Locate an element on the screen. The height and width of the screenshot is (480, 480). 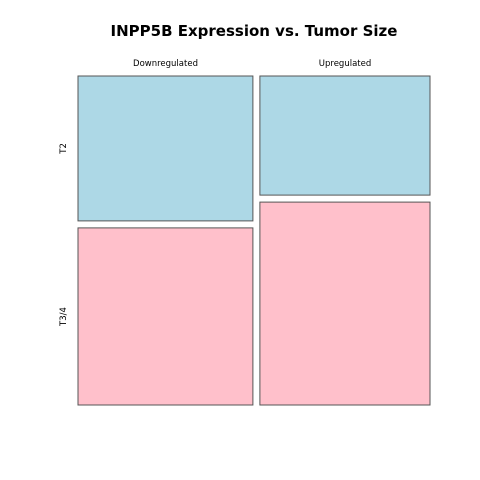
row-label-t3-4: T3/4 is located at coordinates (64, 317).